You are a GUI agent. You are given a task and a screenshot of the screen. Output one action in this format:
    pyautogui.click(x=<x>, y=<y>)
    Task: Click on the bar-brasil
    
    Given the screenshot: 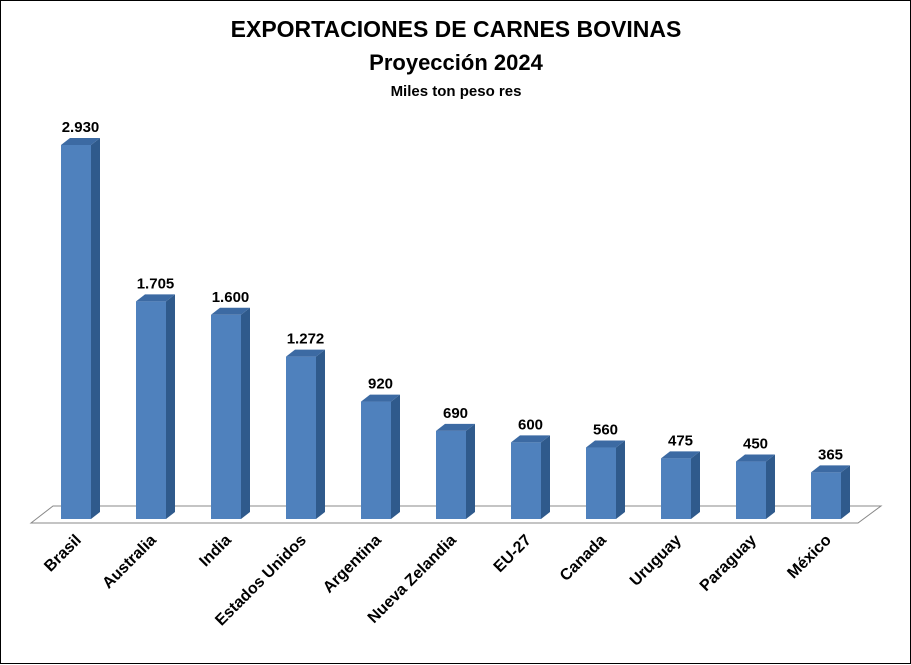 What is the action you would take?
    pyautogui.click(x=80, y=328)
    